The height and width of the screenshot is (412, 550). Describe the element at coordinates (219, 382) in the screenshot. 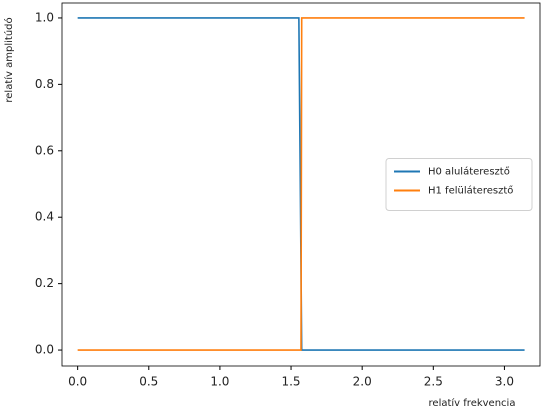

I see `x-tick-label: 1.0` at that location.